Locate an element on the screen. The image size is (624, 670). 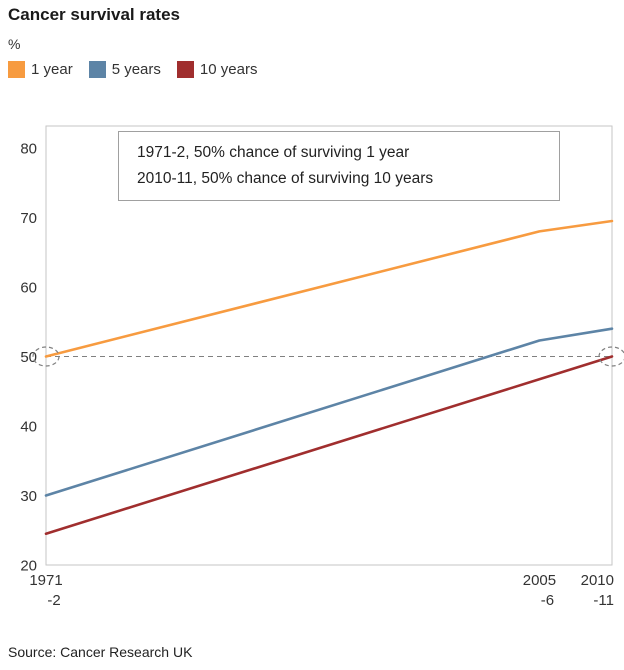
x-tick-sublabel: -2 is located at coordinates (53, 600).